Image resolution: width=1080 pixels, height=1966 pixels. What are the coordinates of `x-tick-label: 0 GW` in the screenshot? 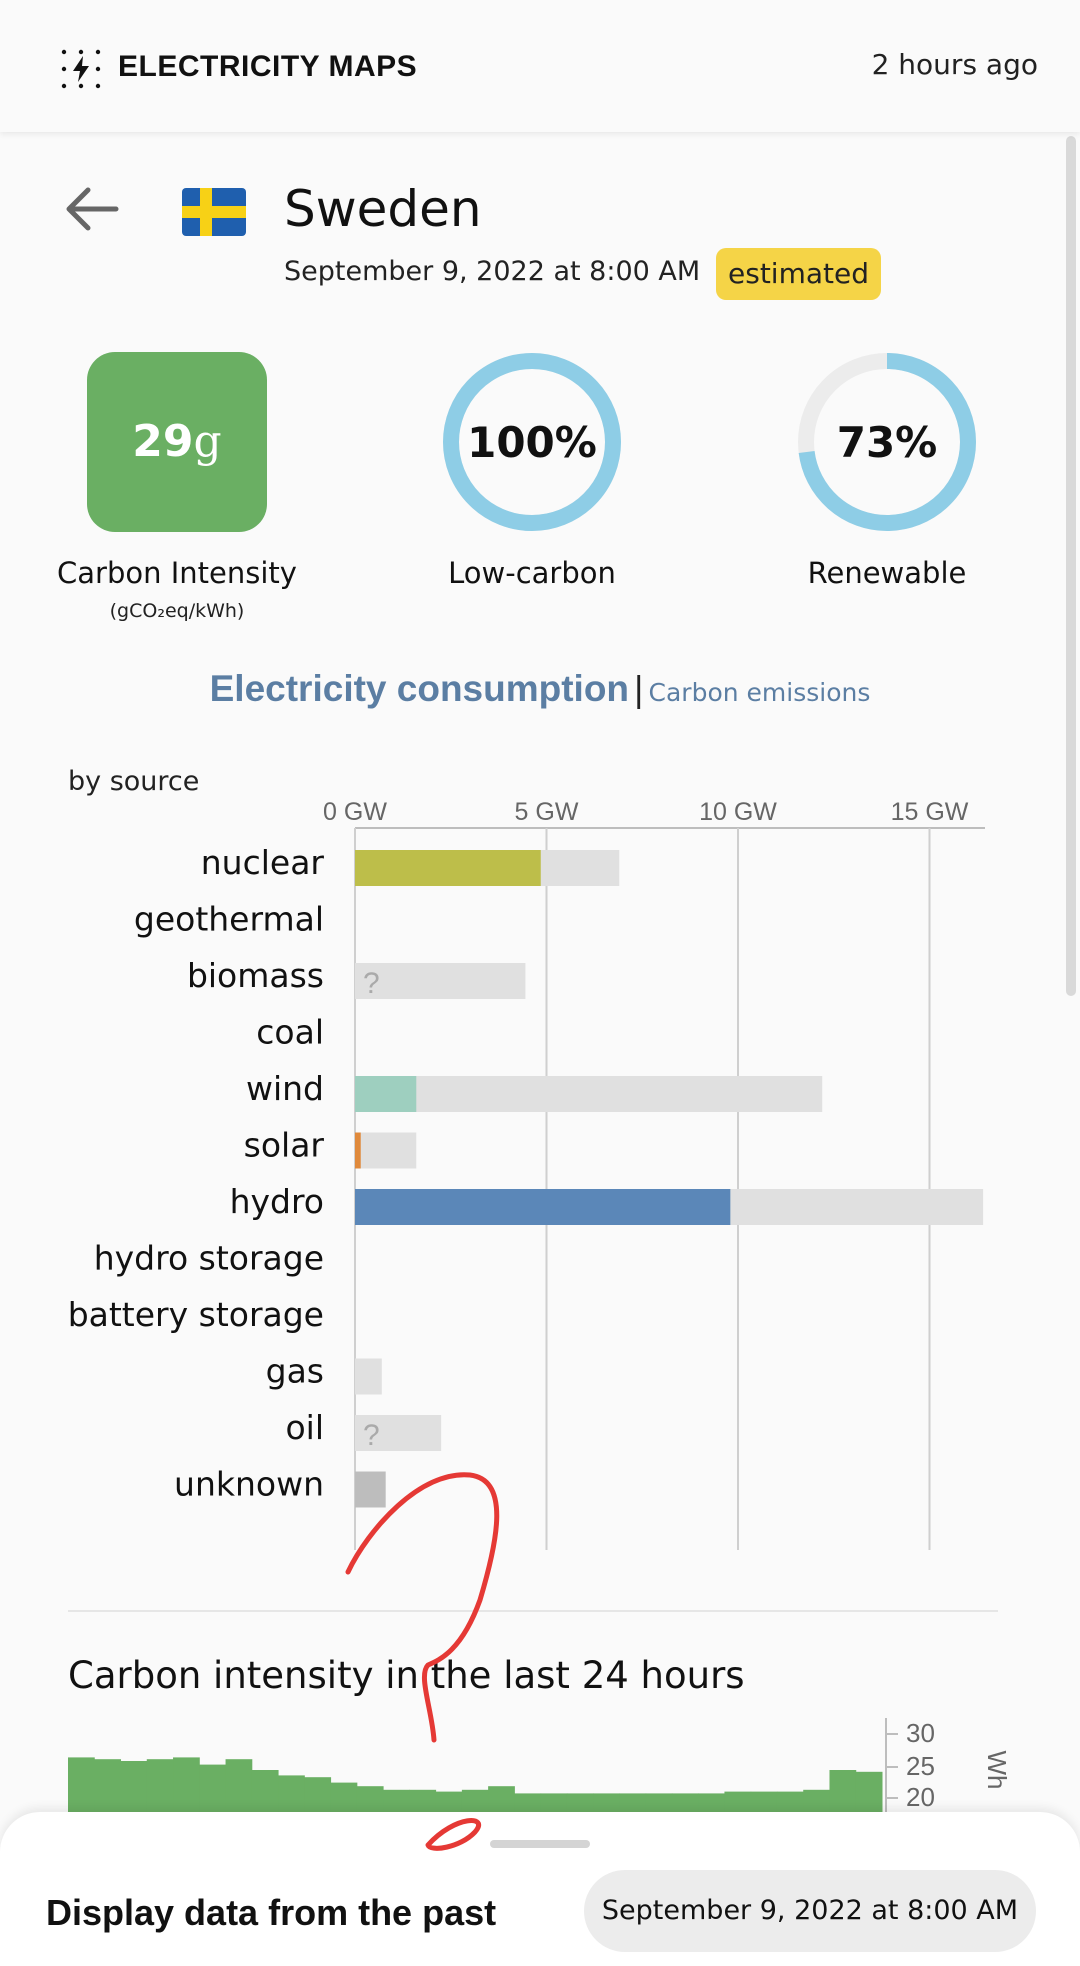 It's located at (355, 812).